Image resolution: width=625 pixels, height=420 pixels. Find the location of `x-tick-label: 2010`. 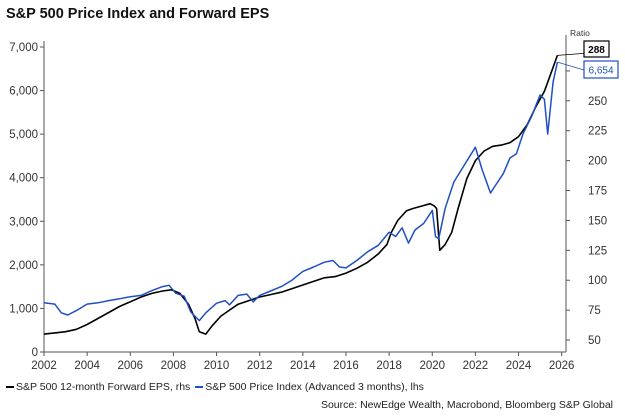

x-tick-label: 2010 is located at coordinates (217, 366).